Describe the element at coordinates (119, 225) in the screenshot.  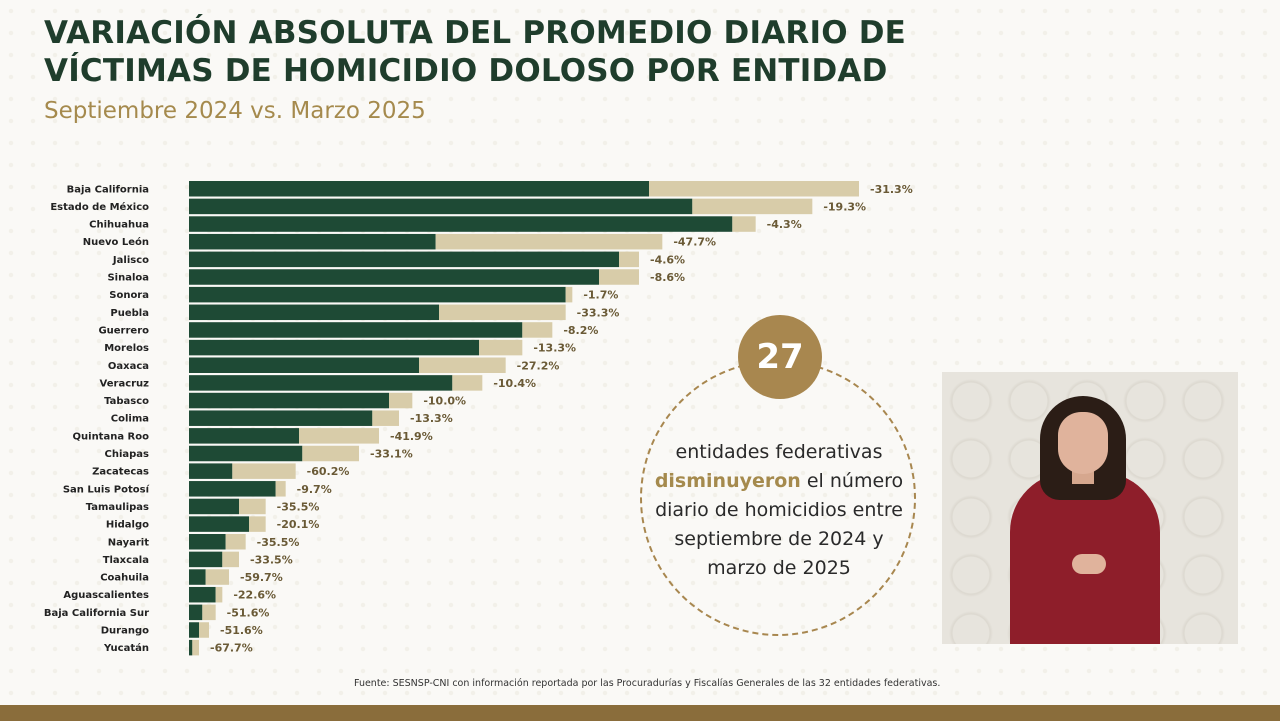
I see `category-label-chihuahua: Chihuahua` at that location.